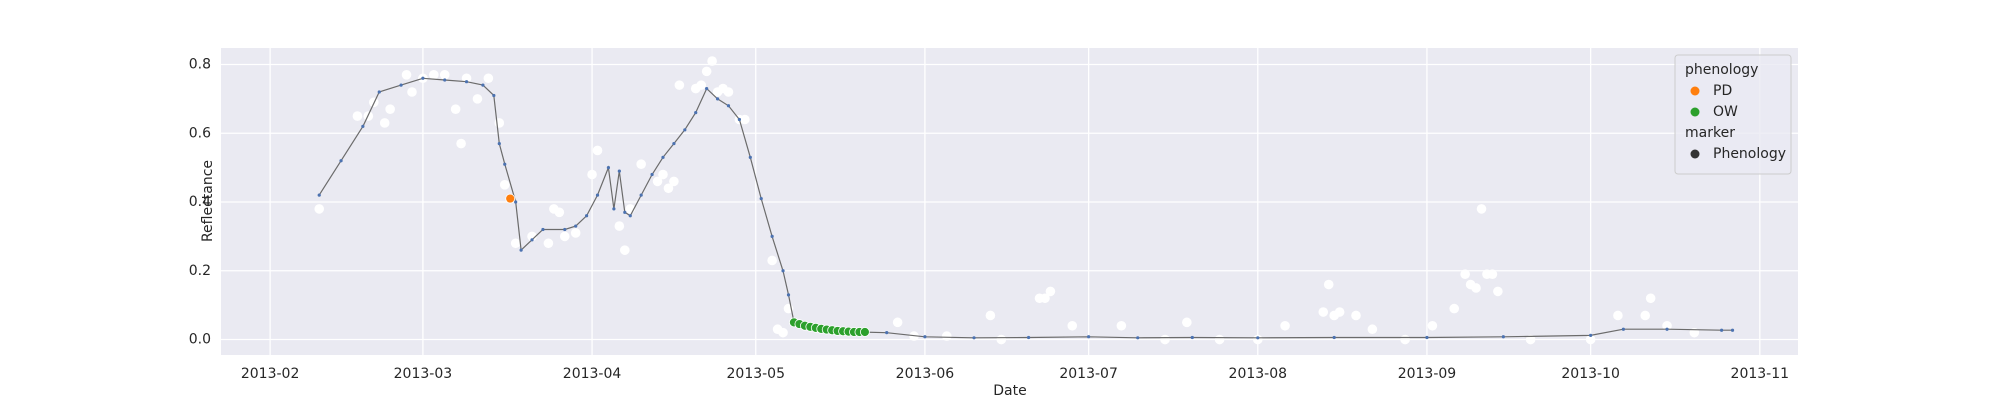 The image size is (2000, 400). Describe the element at coordinates (1725, 112) in the screenshot. I see `legend-label: OW` at that location.